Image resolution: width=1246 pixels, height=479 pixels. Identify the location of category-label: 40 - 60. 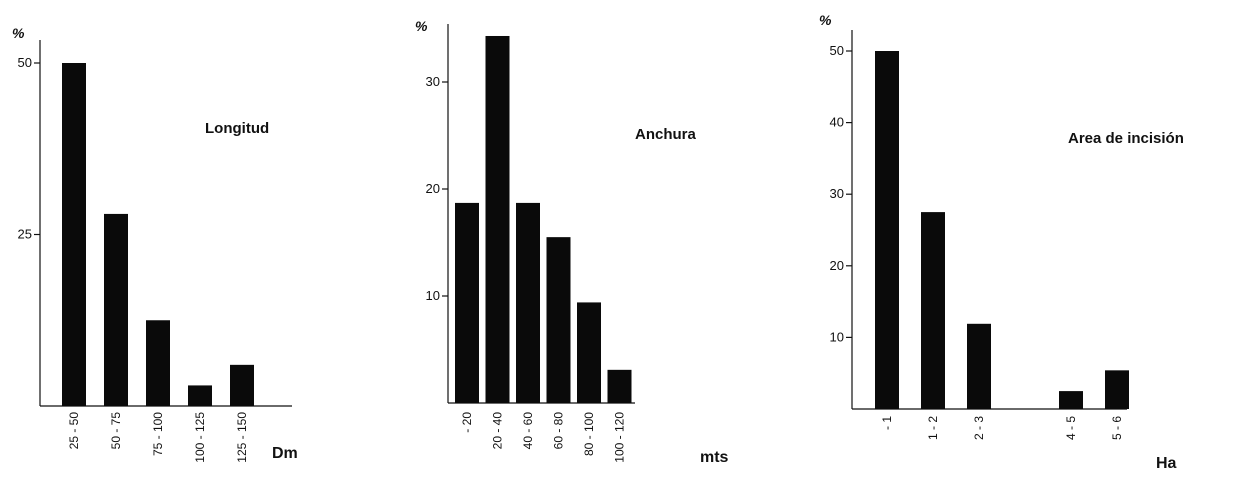
(528, 431).